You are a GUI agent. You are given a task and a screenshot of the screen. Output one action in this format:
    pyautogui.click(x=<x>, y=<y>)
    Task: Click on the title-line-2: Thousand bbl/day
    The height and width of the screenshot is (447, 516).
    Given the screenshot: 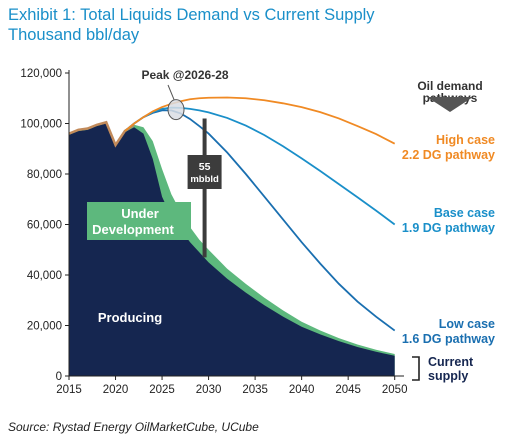 What is the action you would take?
    pyautogui.click(x=74, y=35)
    